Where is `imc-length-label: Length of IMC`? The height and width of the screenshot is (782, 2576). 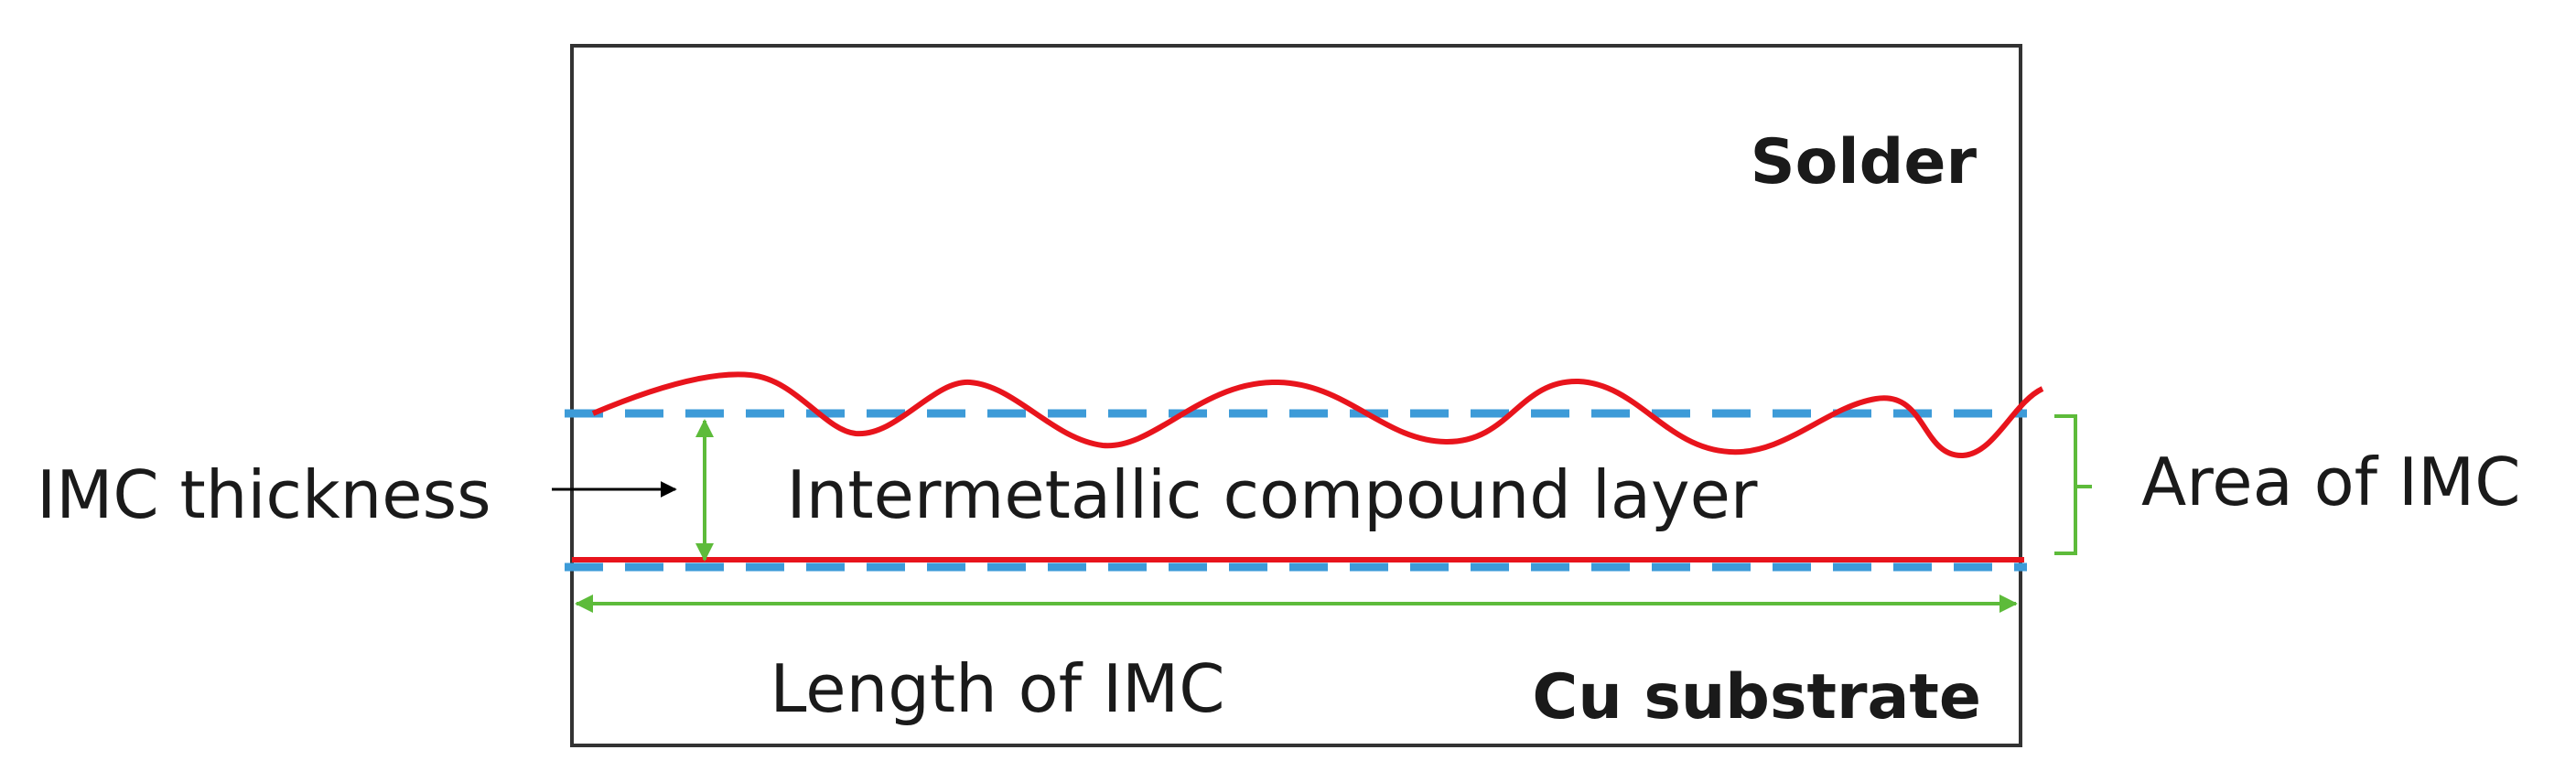 imc-length-label: Length of IMC is located at coordinates (997, 688).